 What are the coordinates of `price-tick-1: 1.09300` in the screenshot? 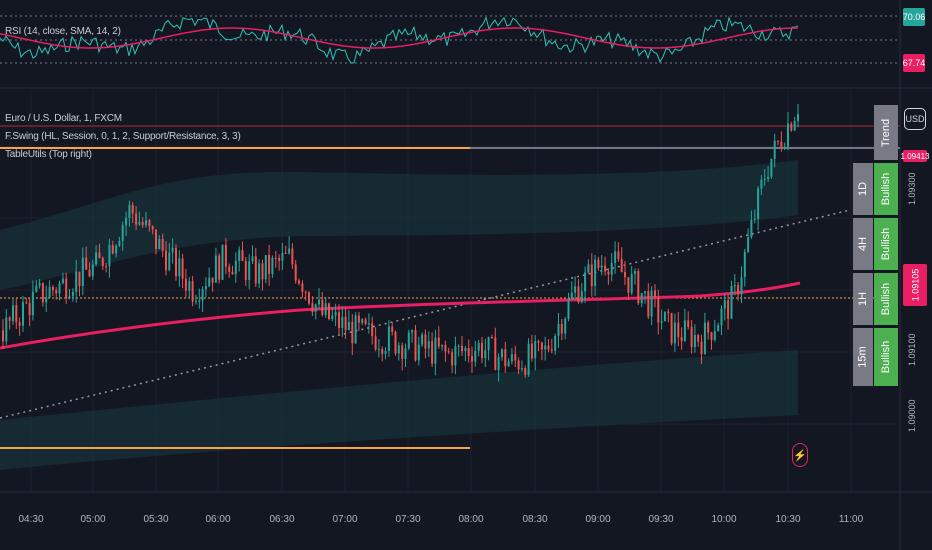 It's located at (912, 188).